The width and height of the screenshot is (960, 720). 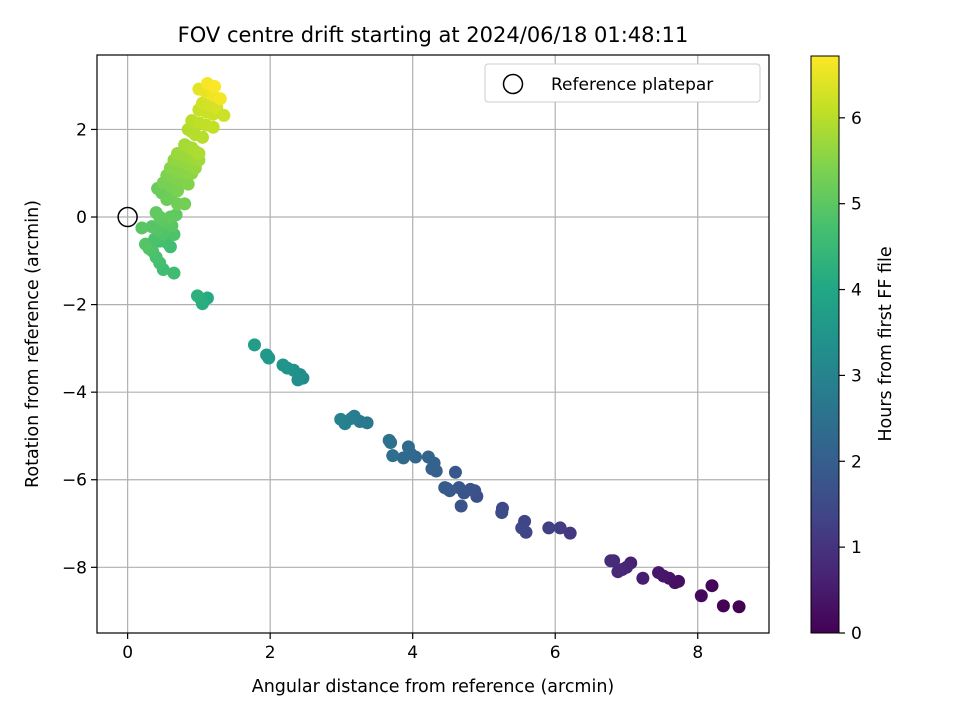 I want to click on colorbar-tick-label: 2, so click(x=856, y=462).